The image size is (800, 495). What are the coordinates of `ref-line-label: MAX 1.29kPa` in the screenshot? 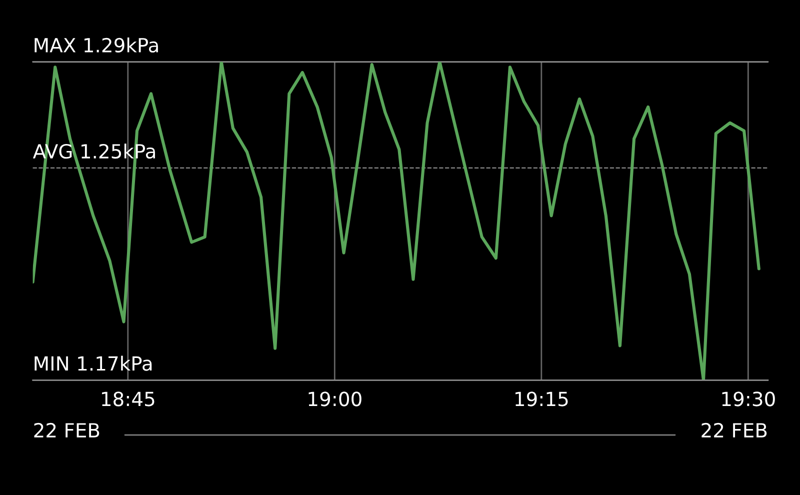 It's located at (96, 45).